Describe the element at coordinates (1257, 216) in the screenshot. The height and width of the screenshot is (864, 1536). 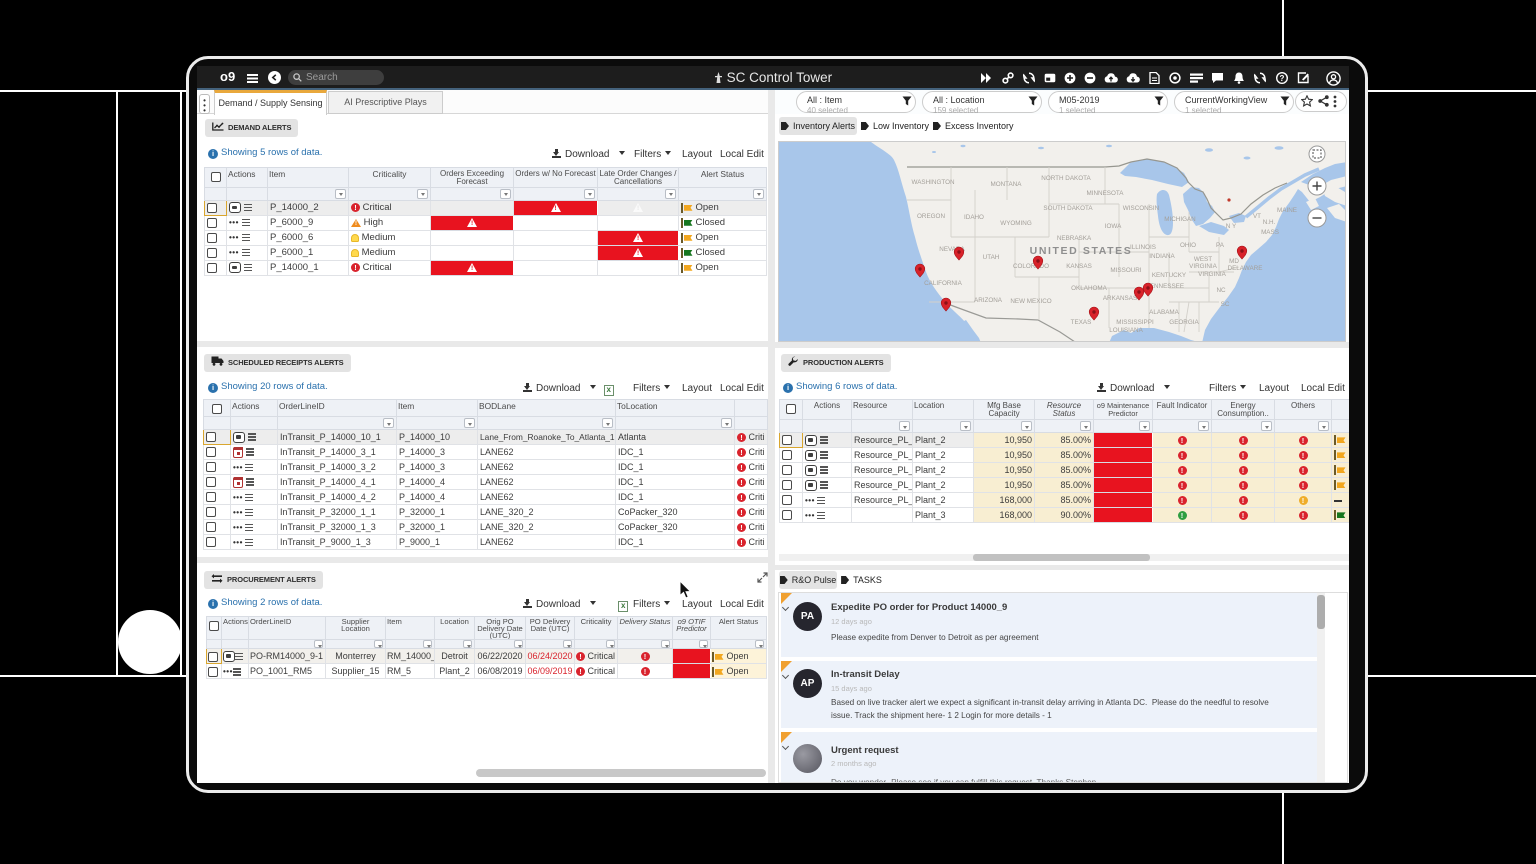
I see `svg-text: VT` at that location.